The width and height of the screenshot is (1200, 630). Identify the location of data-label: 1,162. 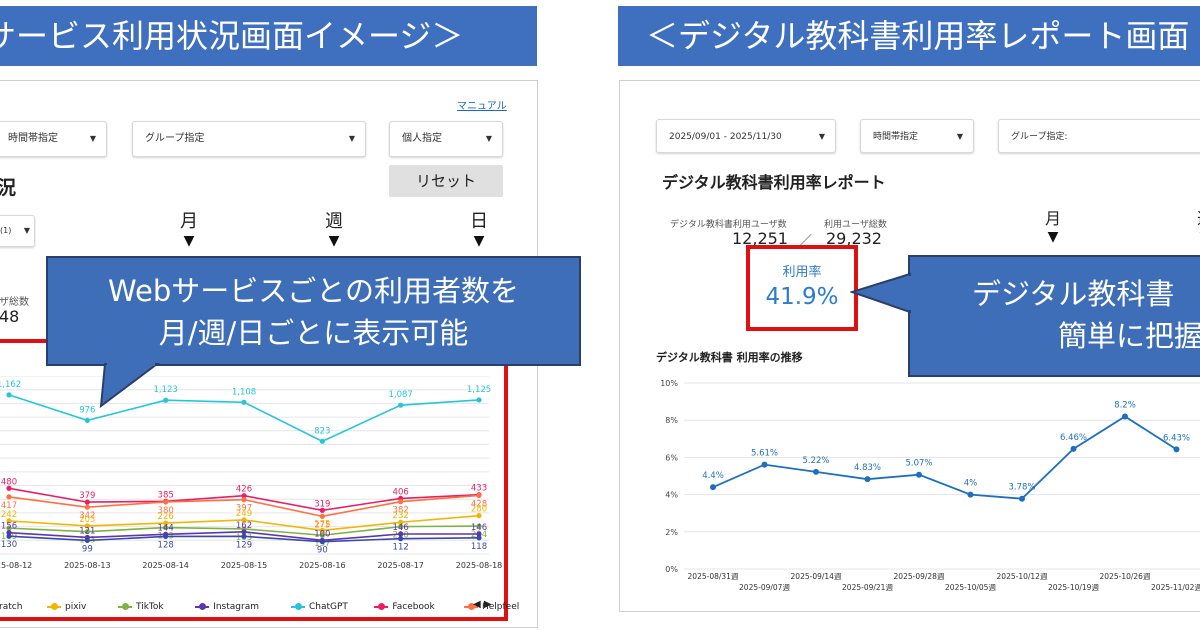
(10, 385).